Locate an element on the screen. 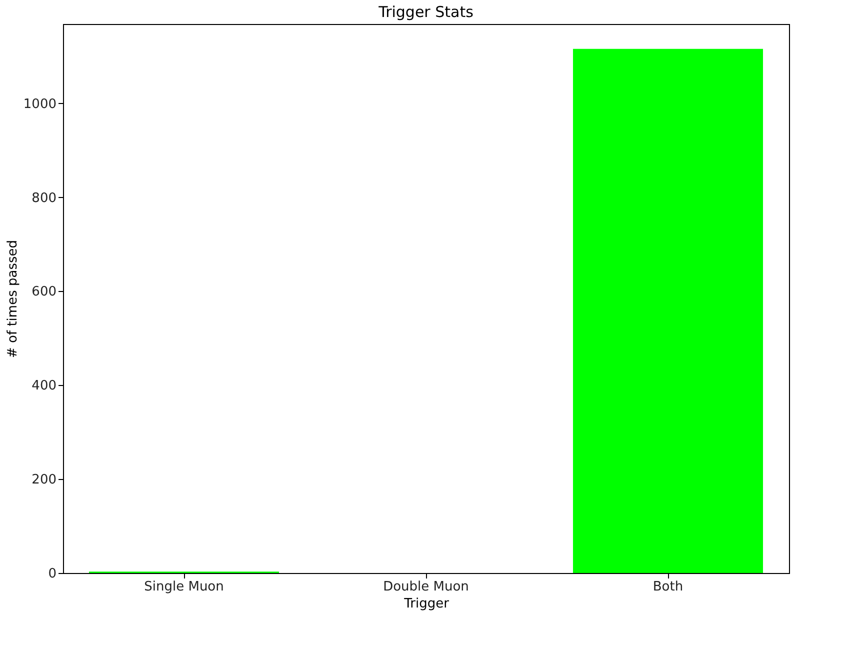 The height and width of the screenshot is (657, 842). x-tick-label: Both is located at coordinates (668, 587).